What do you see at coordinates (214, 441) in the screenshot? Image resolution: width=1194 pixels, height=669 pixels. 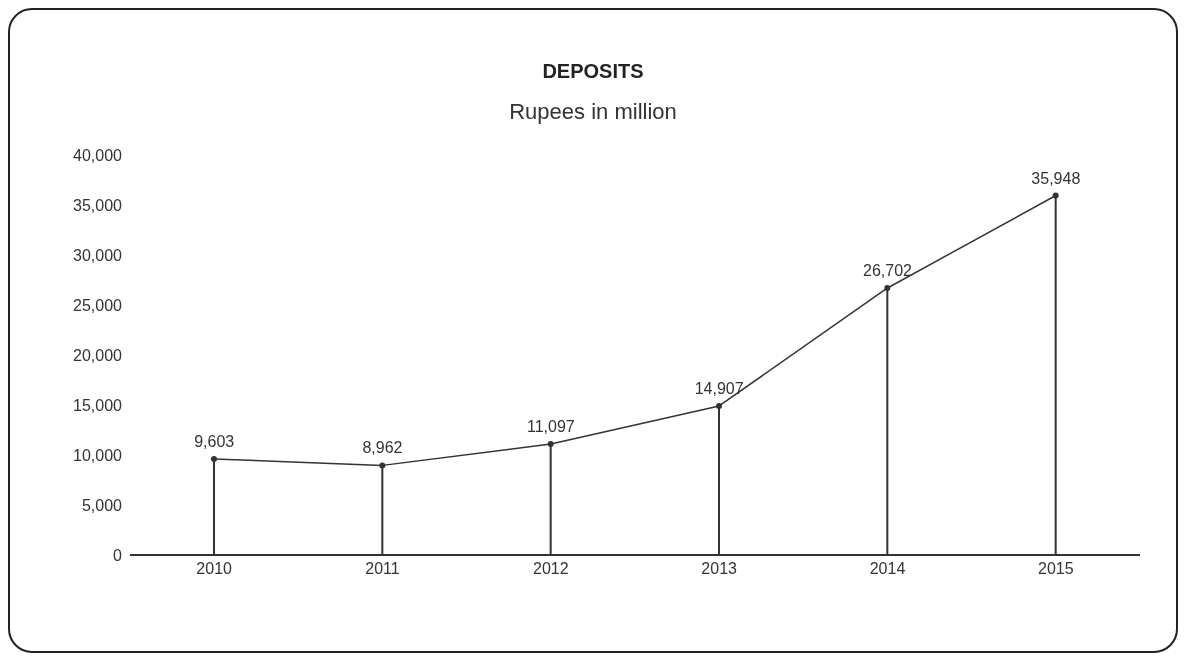 I see `data-label: 9,603` at bounding box center [214, 441].